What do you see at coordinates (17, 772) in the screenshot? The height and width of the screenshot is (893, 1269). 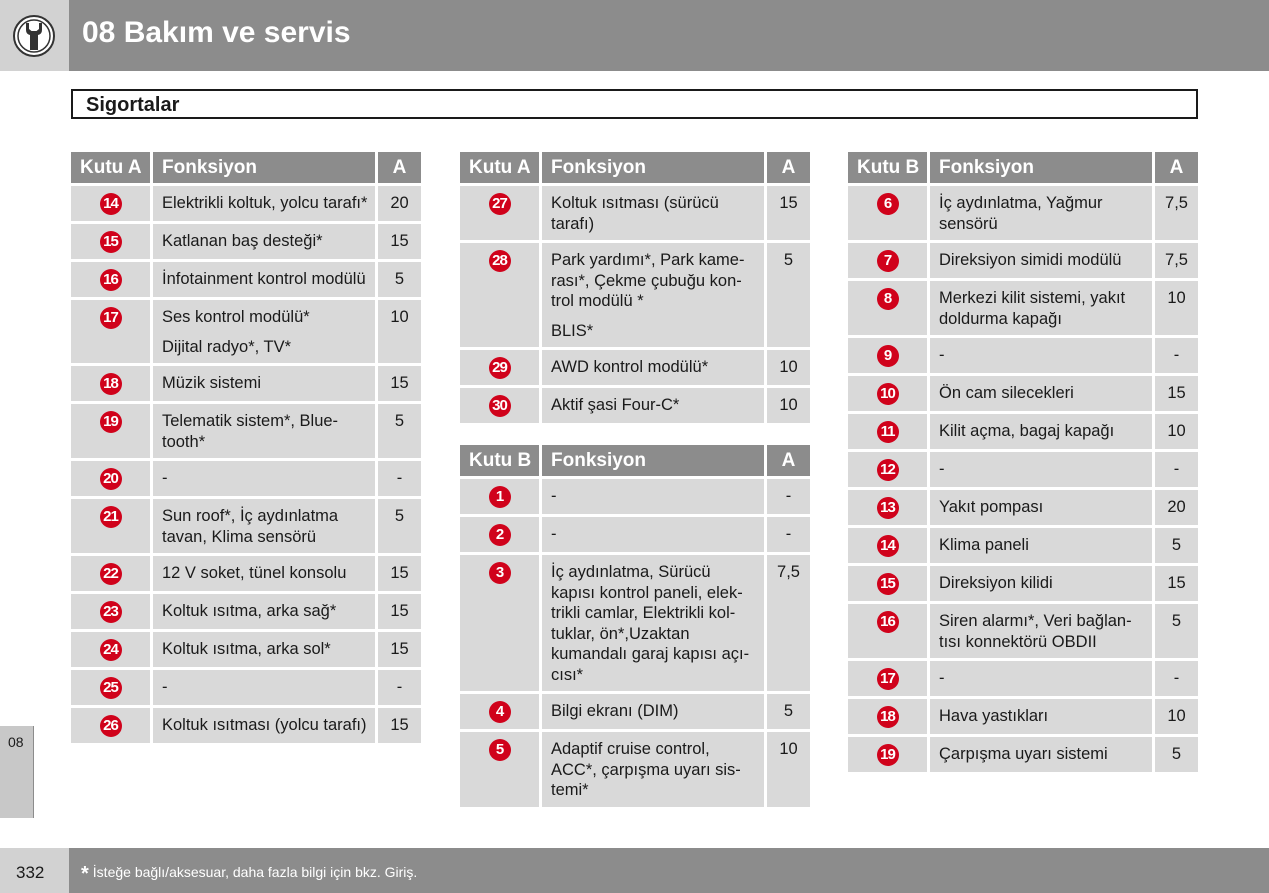 I see `chapter-side-tab: 08` at bounding box center [17, 772].